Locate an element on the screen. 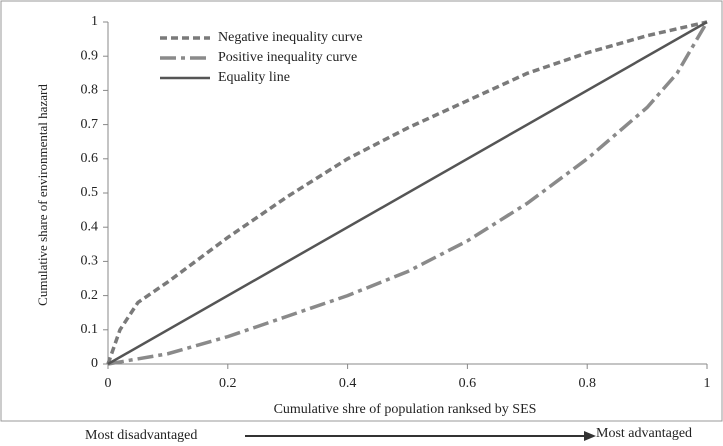  y-axis-label: Cumulative share of environmental hazard is located at coordinates (42, 195).